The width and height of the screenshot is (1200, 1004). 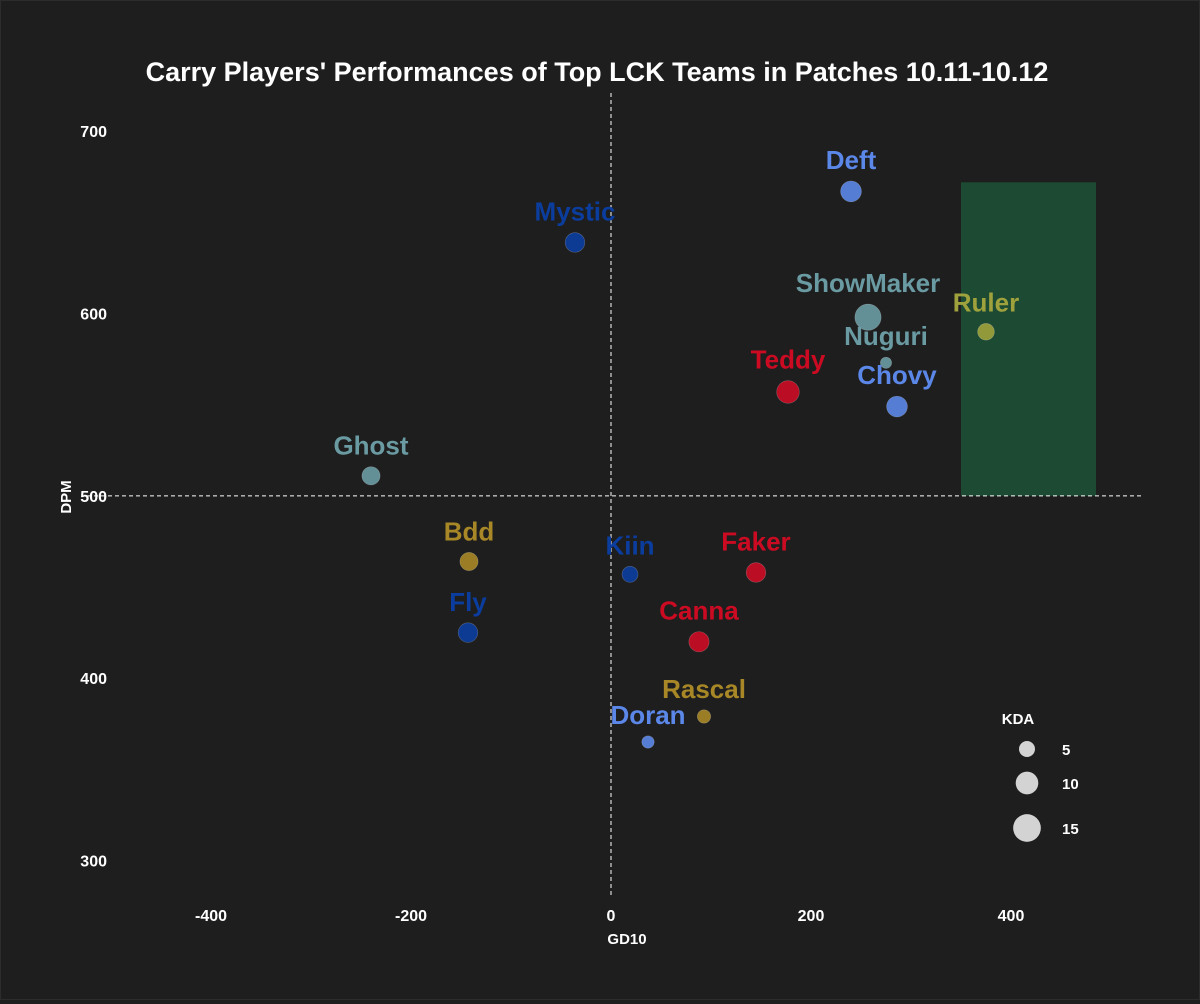 What do you see at coordinates (469, 531) in the screenshot?
I see `label-bdd: Bdd` at bounding box center [469, 531].